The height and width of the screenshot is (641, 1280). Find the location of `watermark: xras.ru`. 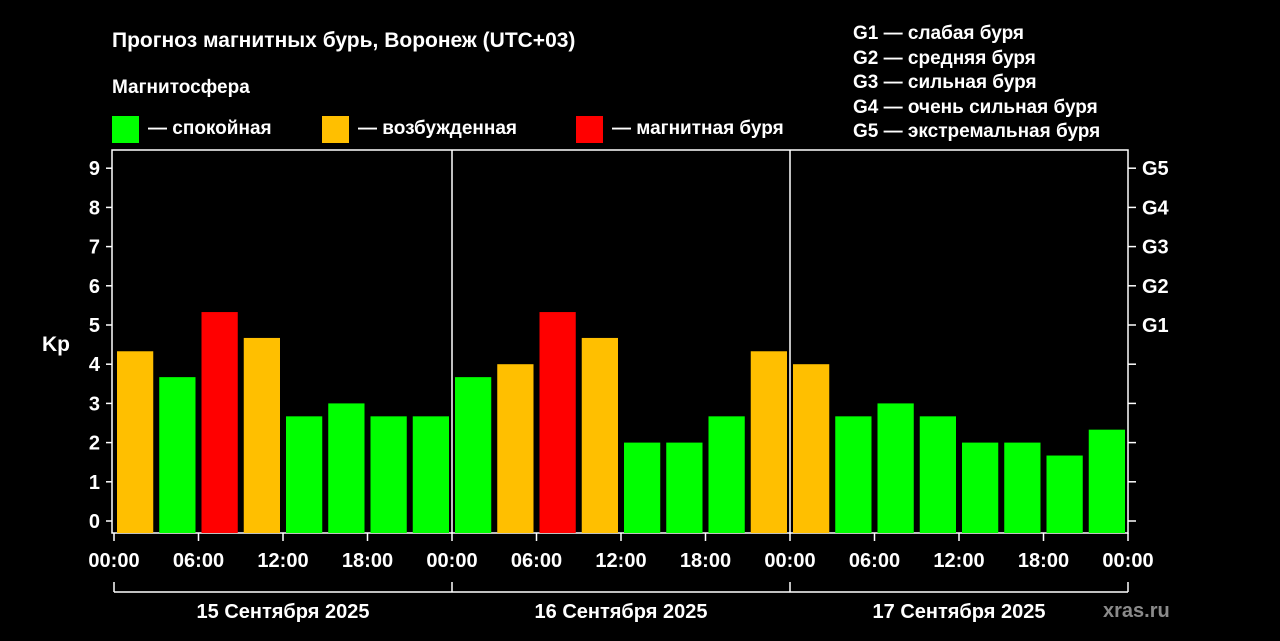

watermark: xras.ru is located at coordinates (1136, 611).